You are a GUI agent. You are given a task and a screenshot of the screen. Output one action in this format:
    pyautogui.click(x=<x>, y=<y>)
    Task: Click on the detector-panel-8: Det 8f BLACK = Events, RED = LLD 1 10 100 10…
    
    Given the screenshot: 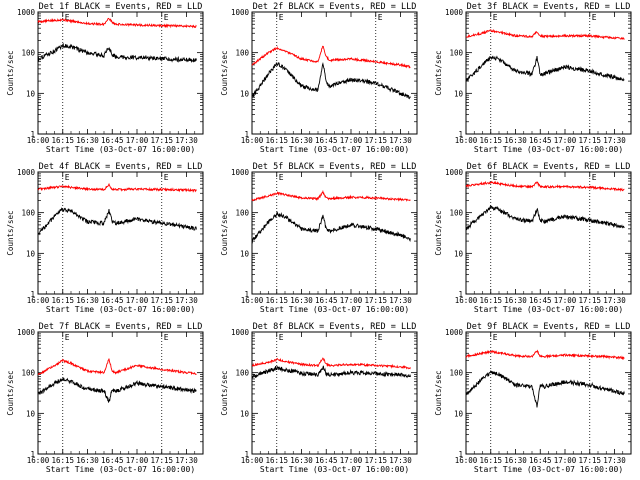 What is the action you would take?
    pyautogui.click(x=319, y=398)
    